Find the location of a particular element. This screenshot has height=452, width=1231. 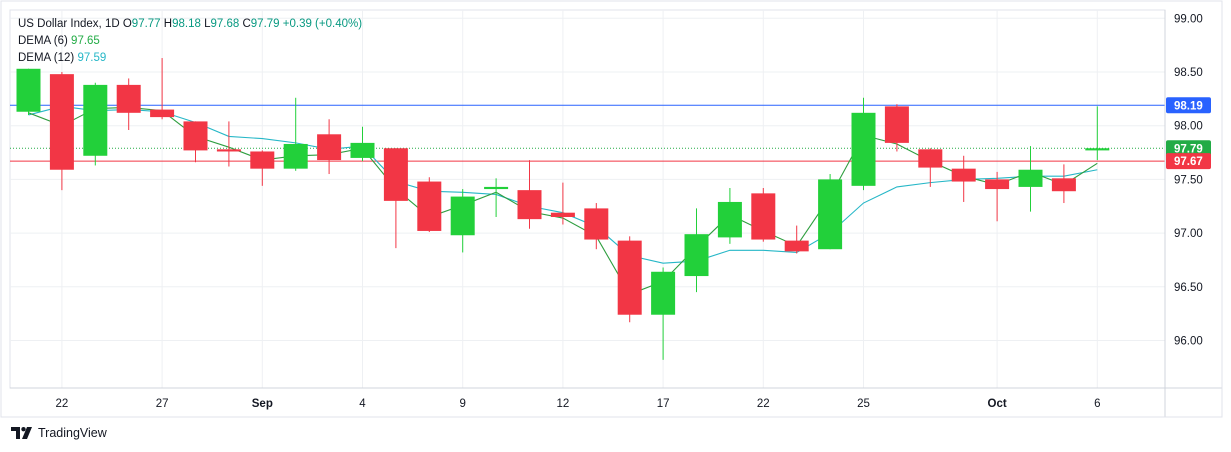

time-tick-label: 27 is located at coordinates (162, 404).